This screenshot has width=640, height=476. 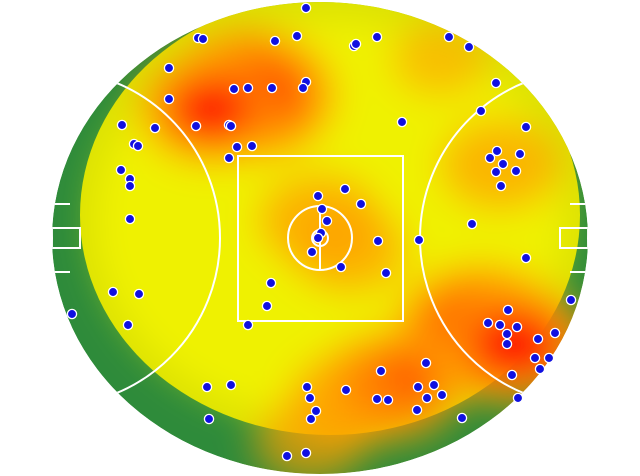 What do you see at coordinates (573, 238) in the screenshot?
I see `right-goal-square` at bounding box center [573, 238].